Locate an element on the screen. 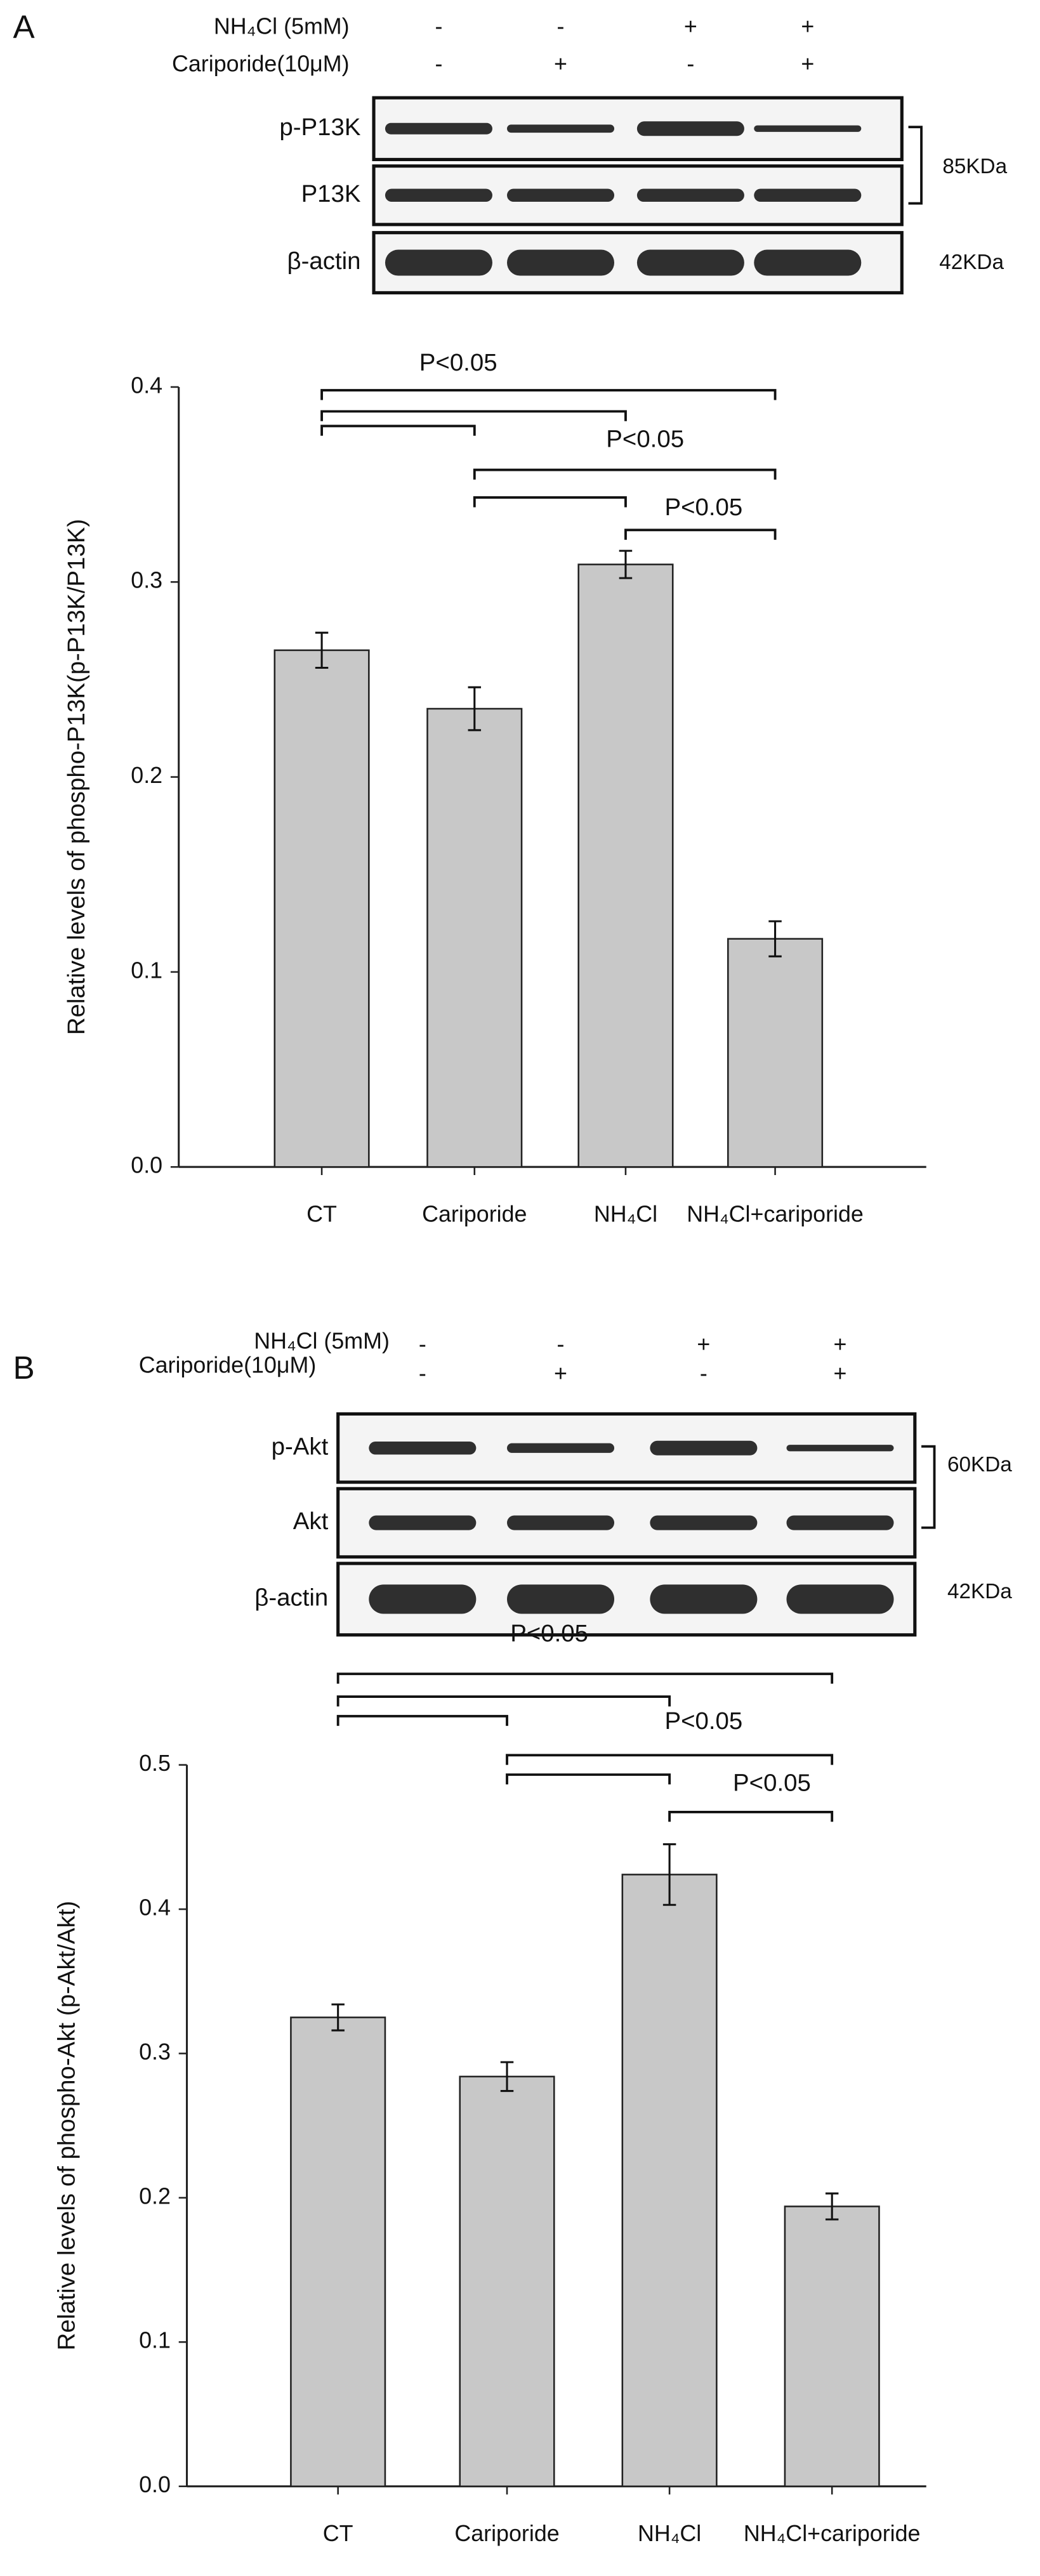 This screenshot has height=2576, width=1040. weight-label: 85KDa is located at coordinates (974, 166).